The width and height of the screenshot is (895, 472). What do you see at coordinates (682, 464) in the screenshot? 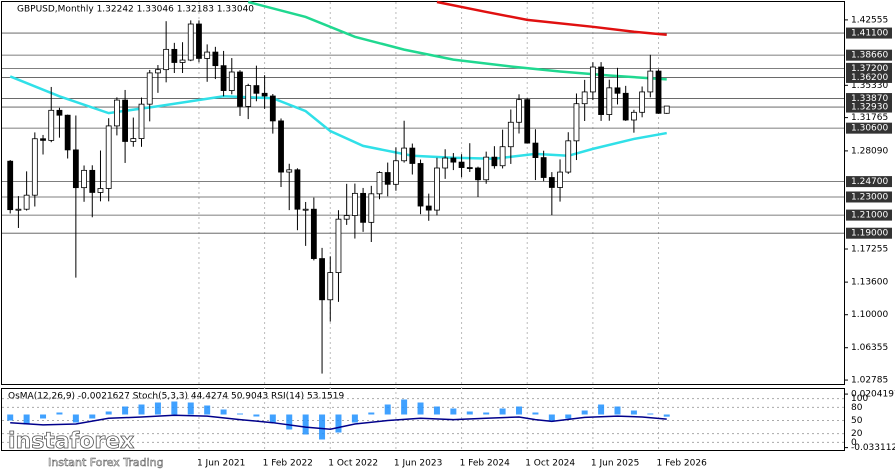
I see `x-tick-label: 1 Feb 2026` at bounding box center [682, 464].